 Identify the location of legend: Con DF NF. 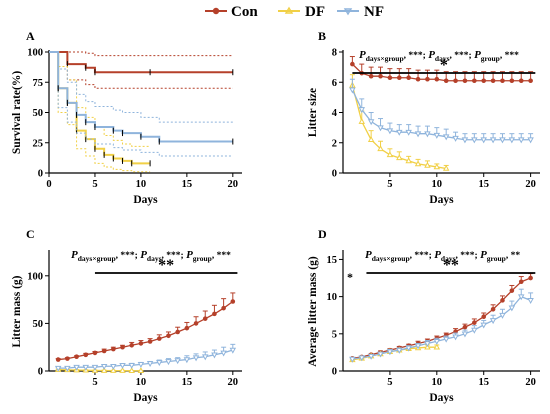
(294, 12).